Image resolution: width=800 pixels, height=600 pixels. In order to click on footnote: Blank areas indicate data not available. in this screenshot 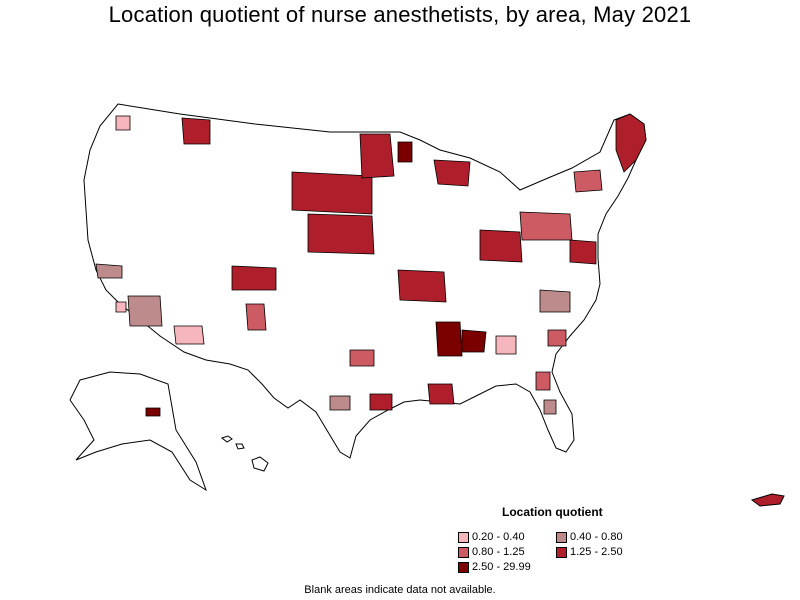, I will do `click(400, 590)`.